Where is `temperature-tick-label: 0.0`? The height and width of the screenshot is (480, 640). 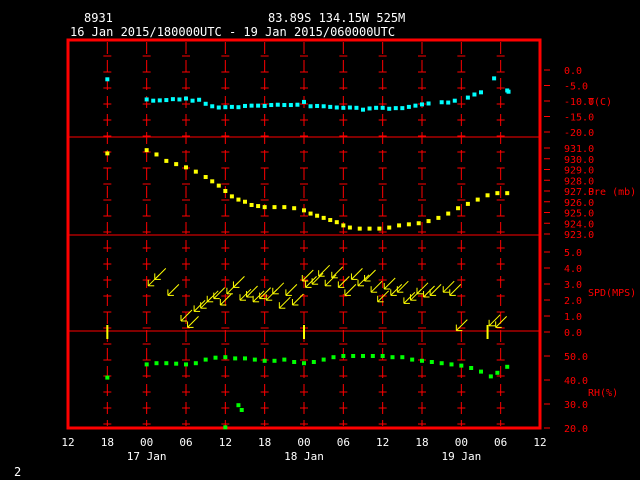
temperature-tick-label: 0.0 is located at coordinates (573, 71).